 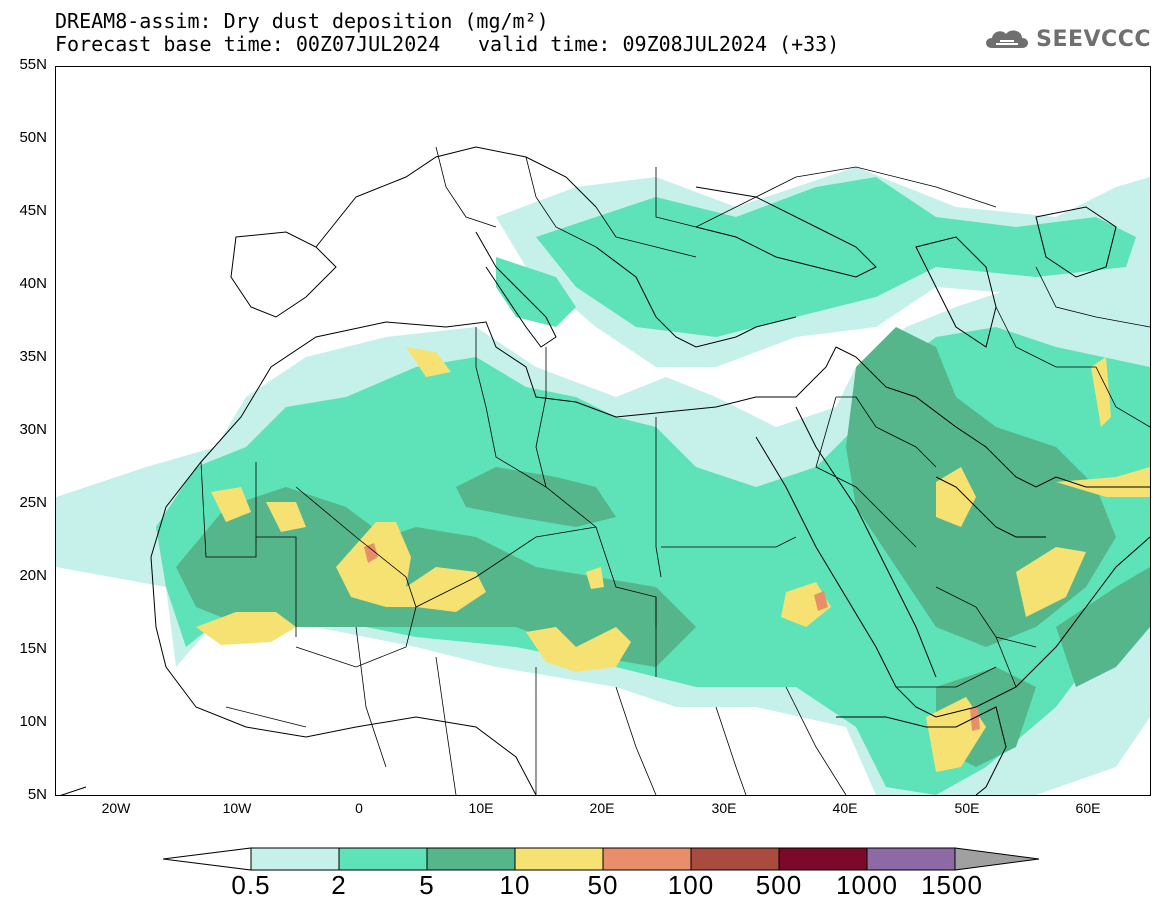 What do you see at coordinates (339, 885) in the screenshot?
I see `legend-label: 2` at bounding box center [339, 885].